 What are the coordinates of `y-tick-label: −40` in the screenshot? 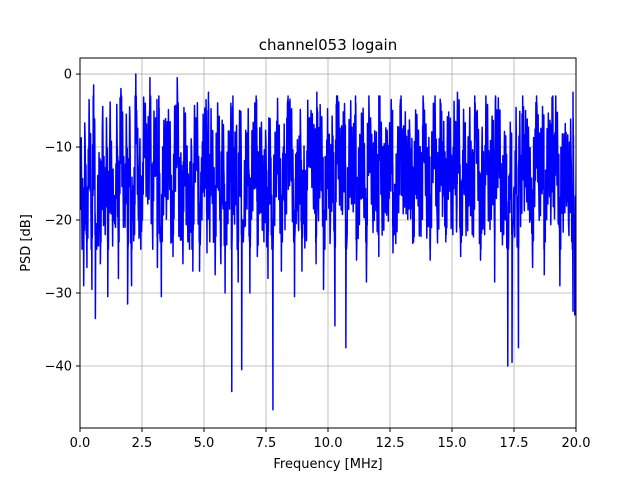 It's located at (58, 366).